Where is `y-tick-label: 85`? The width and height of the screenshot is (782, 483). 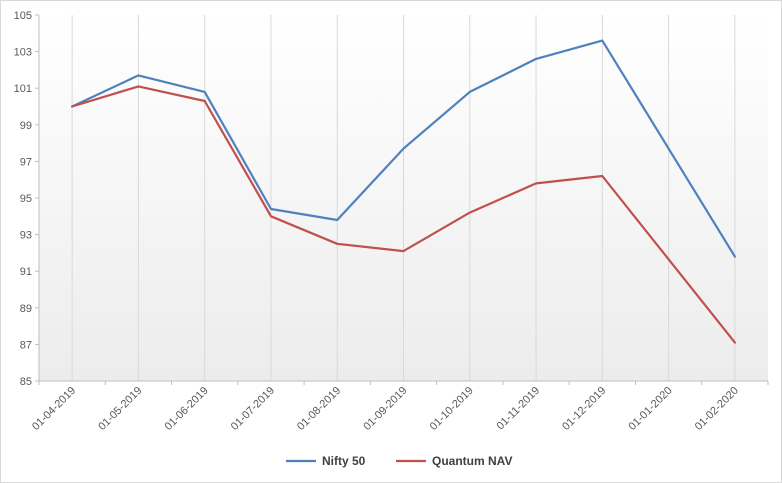
y-tick-label: 85 is located at coordinates (26, 382).